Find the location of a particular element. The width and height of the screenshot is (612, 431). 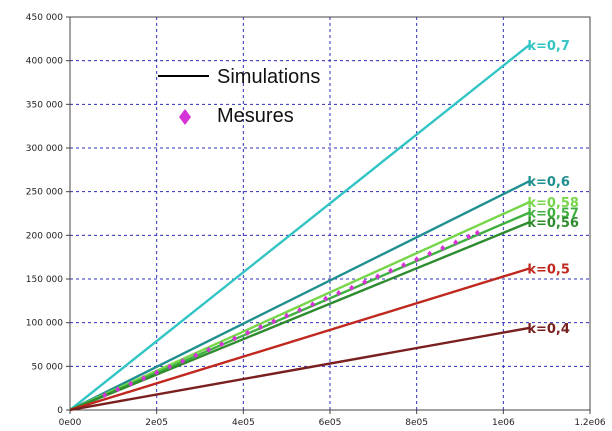

x-tick-label: 8e05 is located at coordinates (416, 423).